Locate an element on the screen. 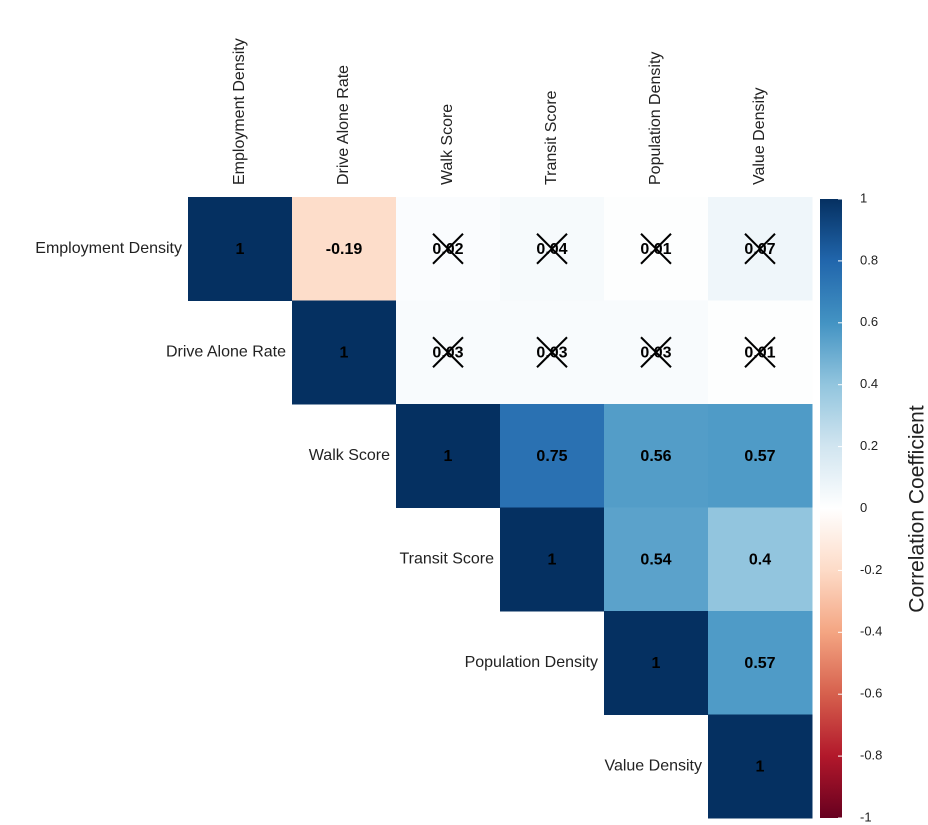 This screenshot has height=825, width=928. row-label: Walk Score is located at coordinates (349, 455).